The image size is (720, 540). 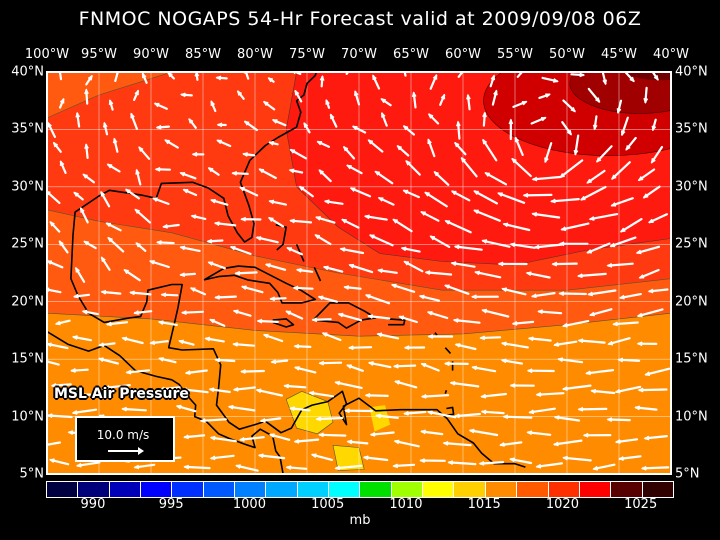 What do you see at coordinates (691, 302) in the screenshot?
I see `lat-label: 20°N` at bounding box center [691, 302].